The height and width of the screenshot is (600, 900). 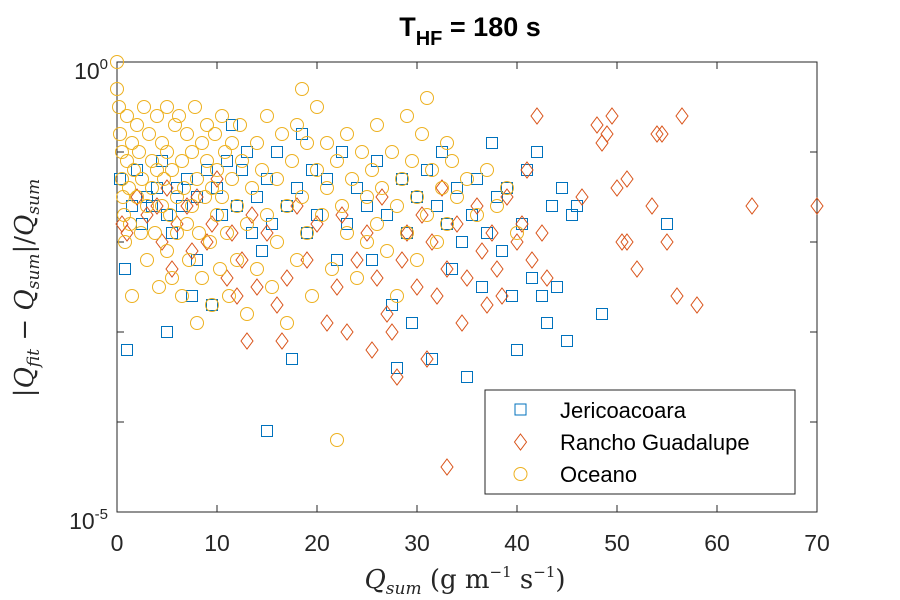 What do you see at coordinates (91, 70) in the screenshot?
I see `y-tick-label-top: 100` at bounding box center [91, 70].